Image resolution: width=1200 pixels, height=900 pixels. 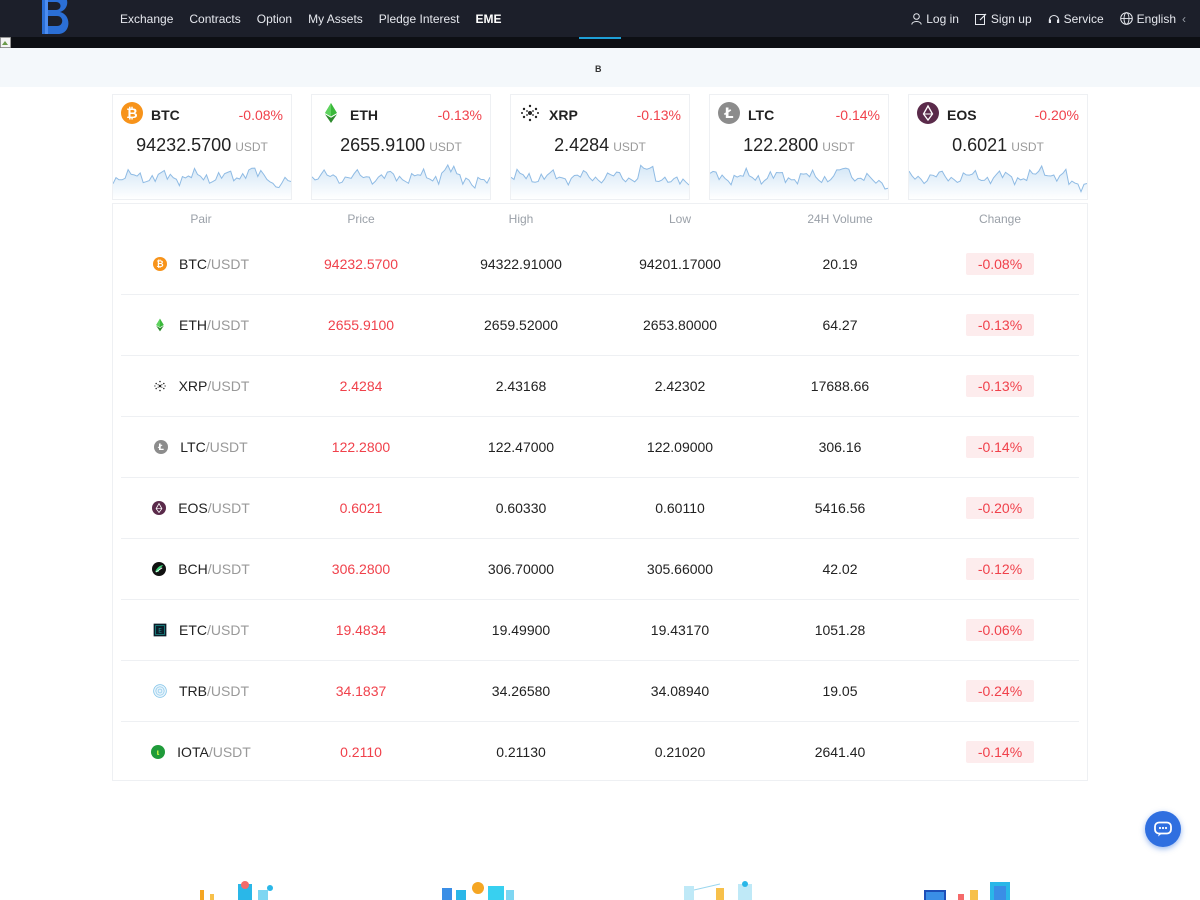 I want to click on pair-cell: ₿ BTC/USDT, so click(x=201, y=264).